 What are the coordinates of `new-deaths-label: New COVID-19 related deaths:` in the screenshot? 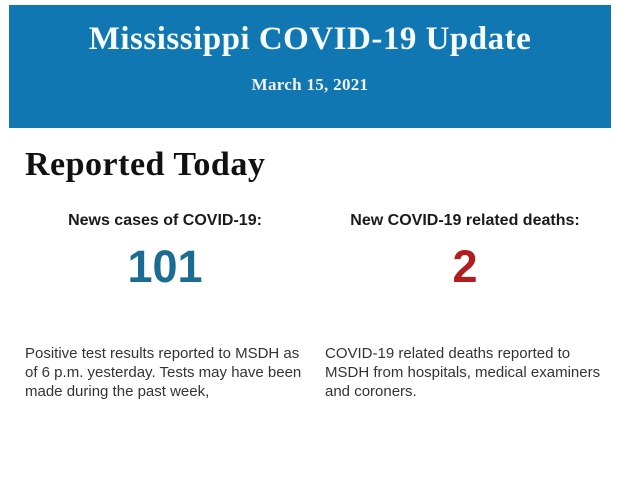 It's located at (465, 220).